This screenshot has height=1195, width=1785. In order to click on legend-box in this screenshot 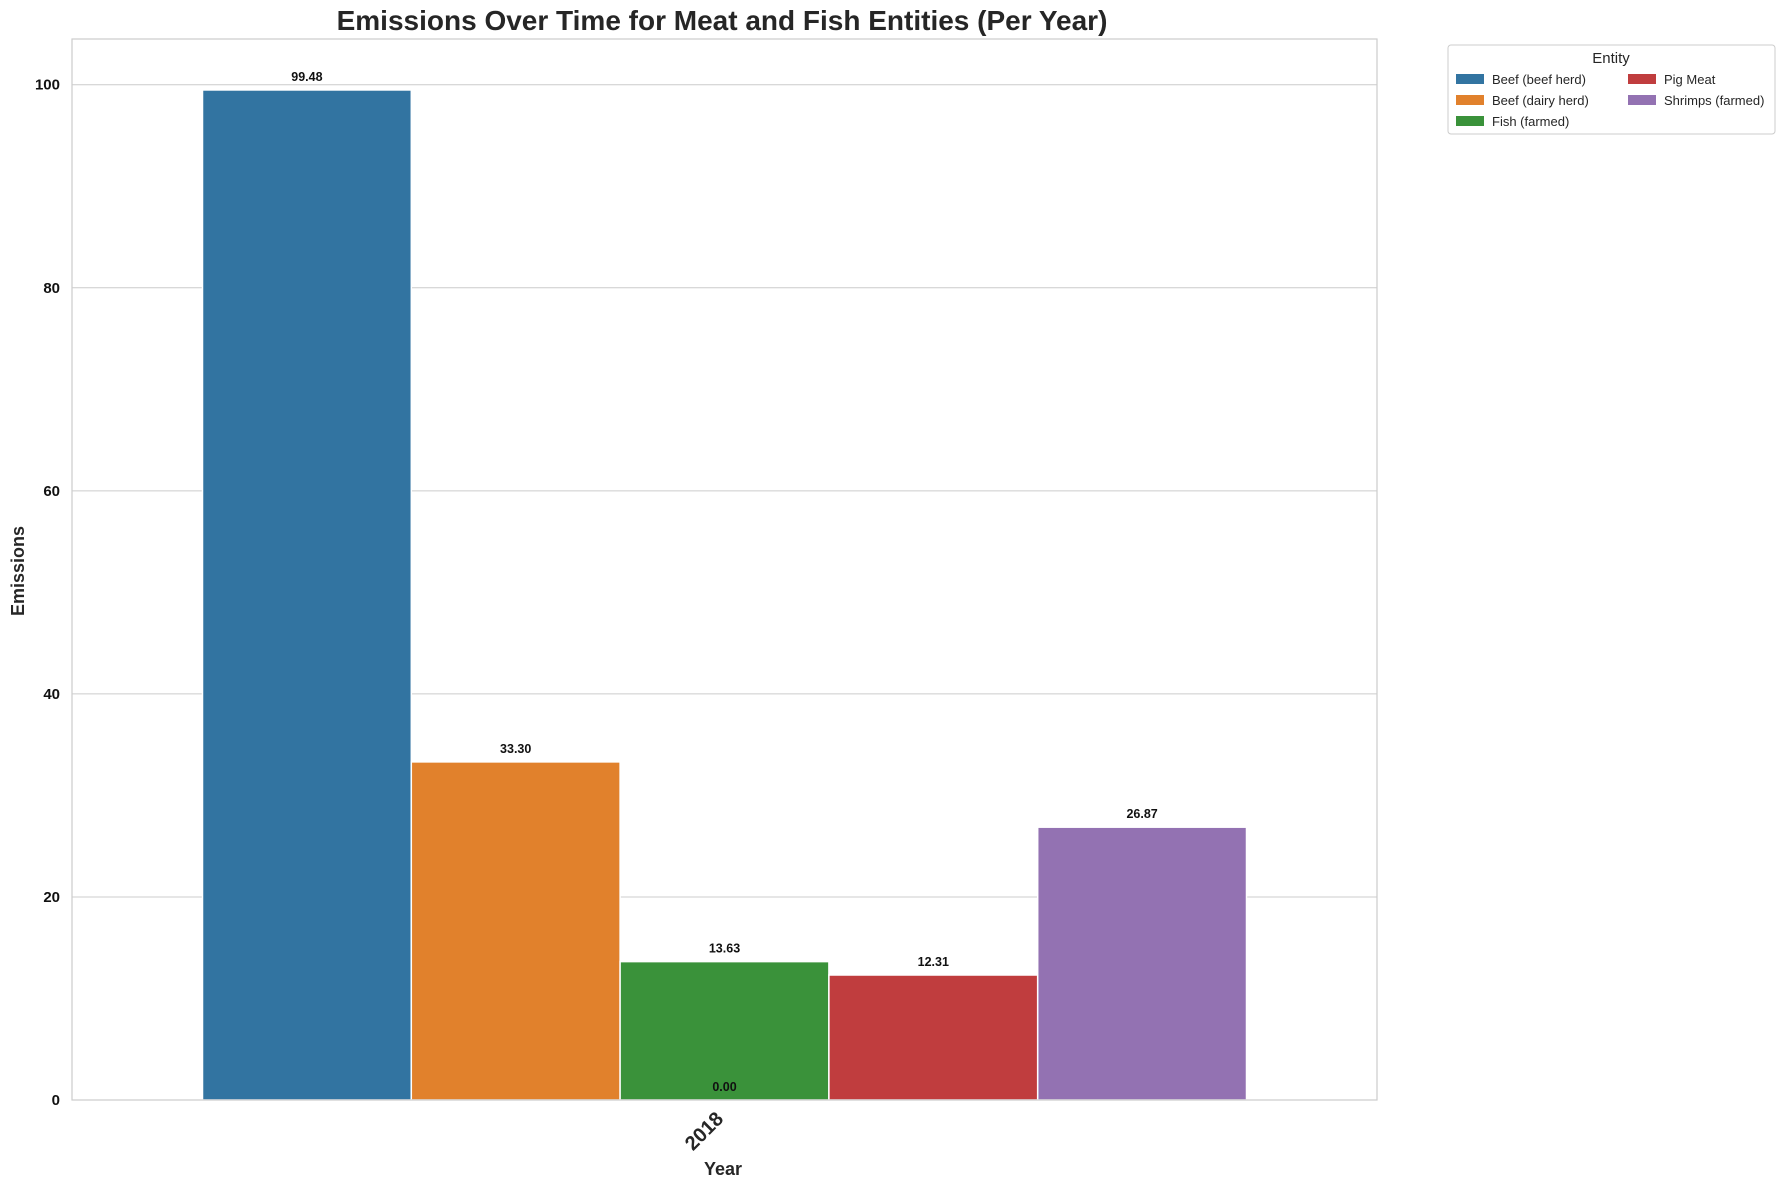, I will do `click(1611, 89)`.